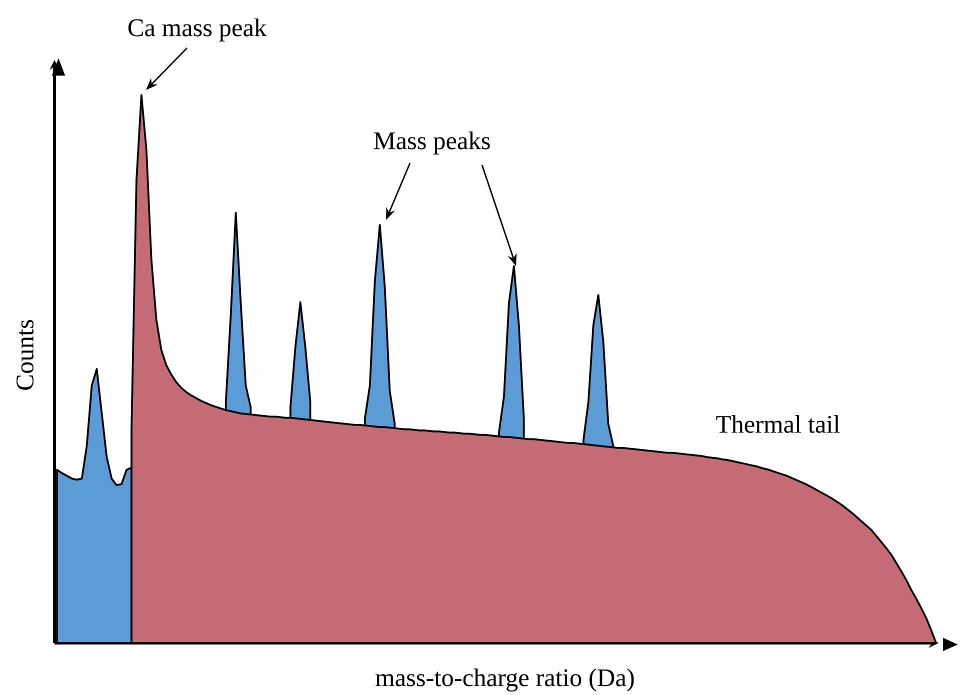  What do you see at coordinates (505, 680) in the screenshot?
I see `x-axis-title: mass-to-charge ratio (Da)` at bounding box center [505, 680].